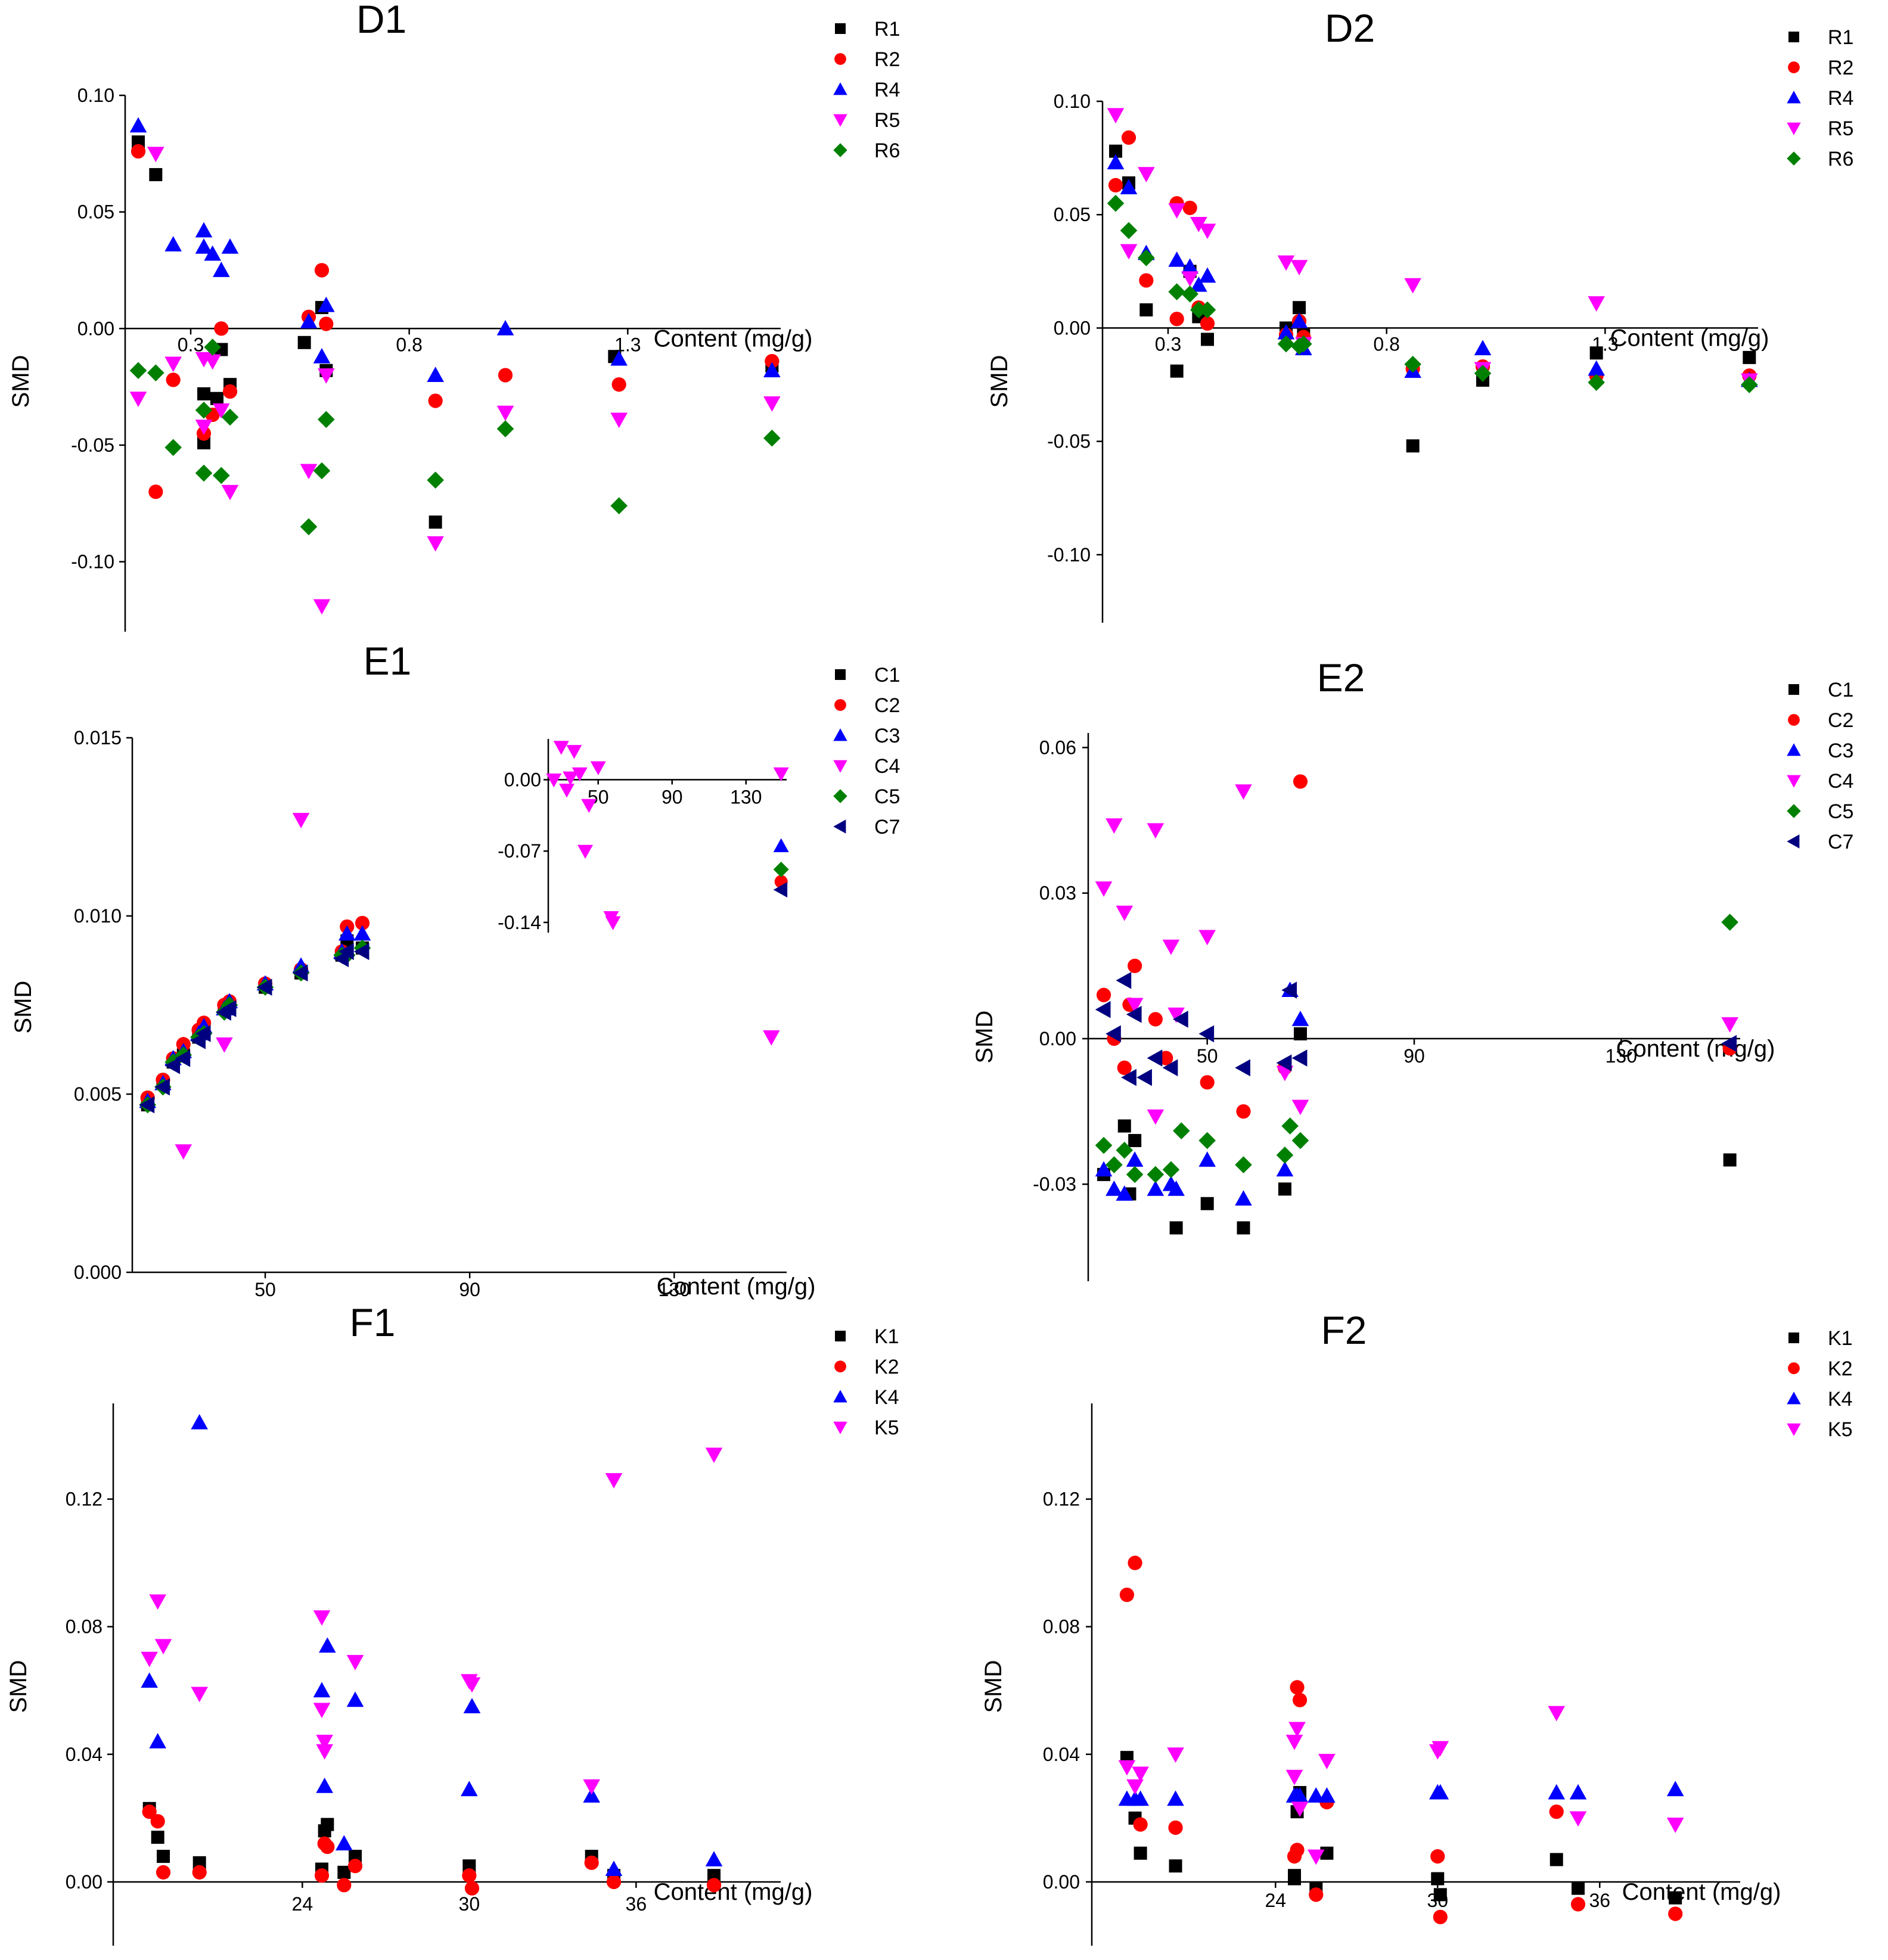 This screenshot has height=1960, width=1888. Describe the element at coordinates (1417, 1131) in the screenshot. I see `series-c1` at that location.